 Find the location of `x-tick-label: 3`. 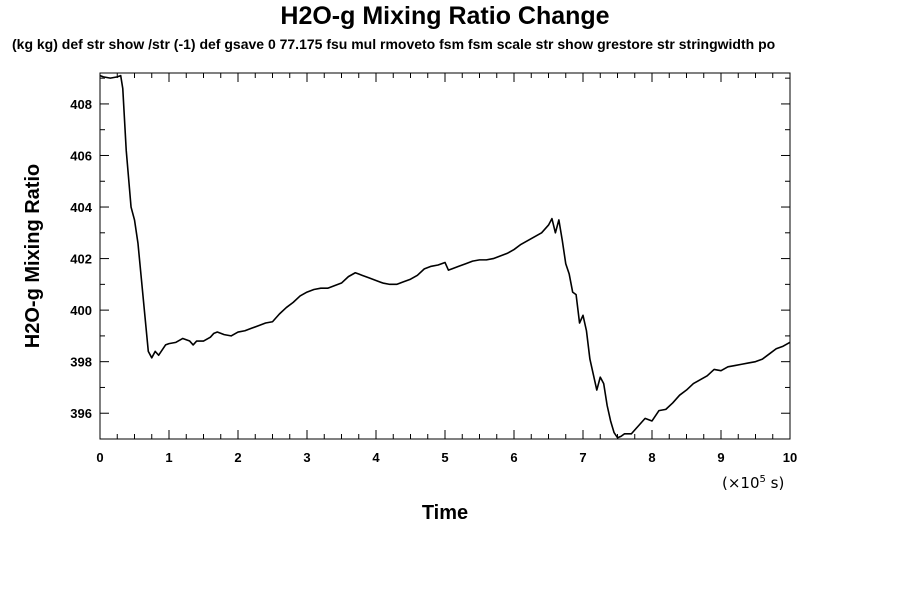

x-tick-label: 3 is located at coordinates (306, 457).